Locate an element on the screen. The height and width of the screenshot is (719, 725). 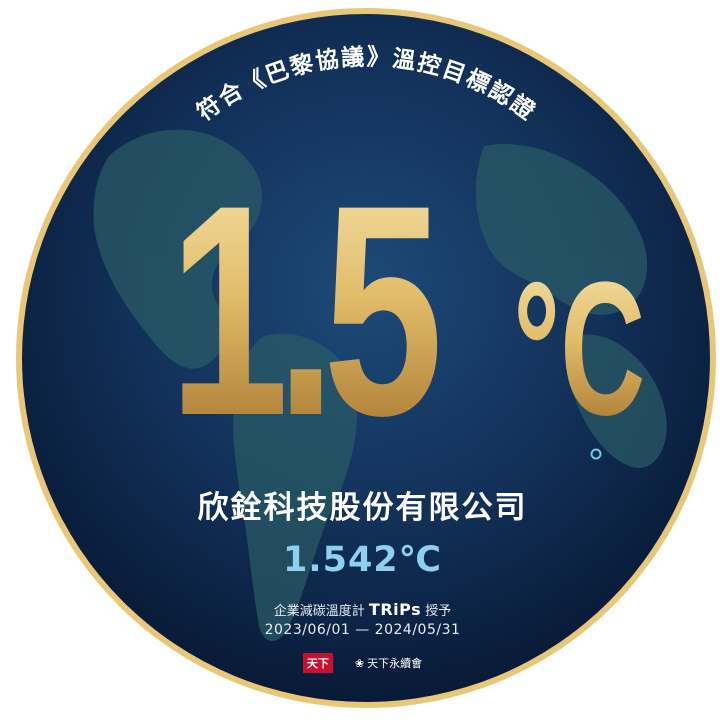
divider-end-dot is located at coordinates (596, 454).